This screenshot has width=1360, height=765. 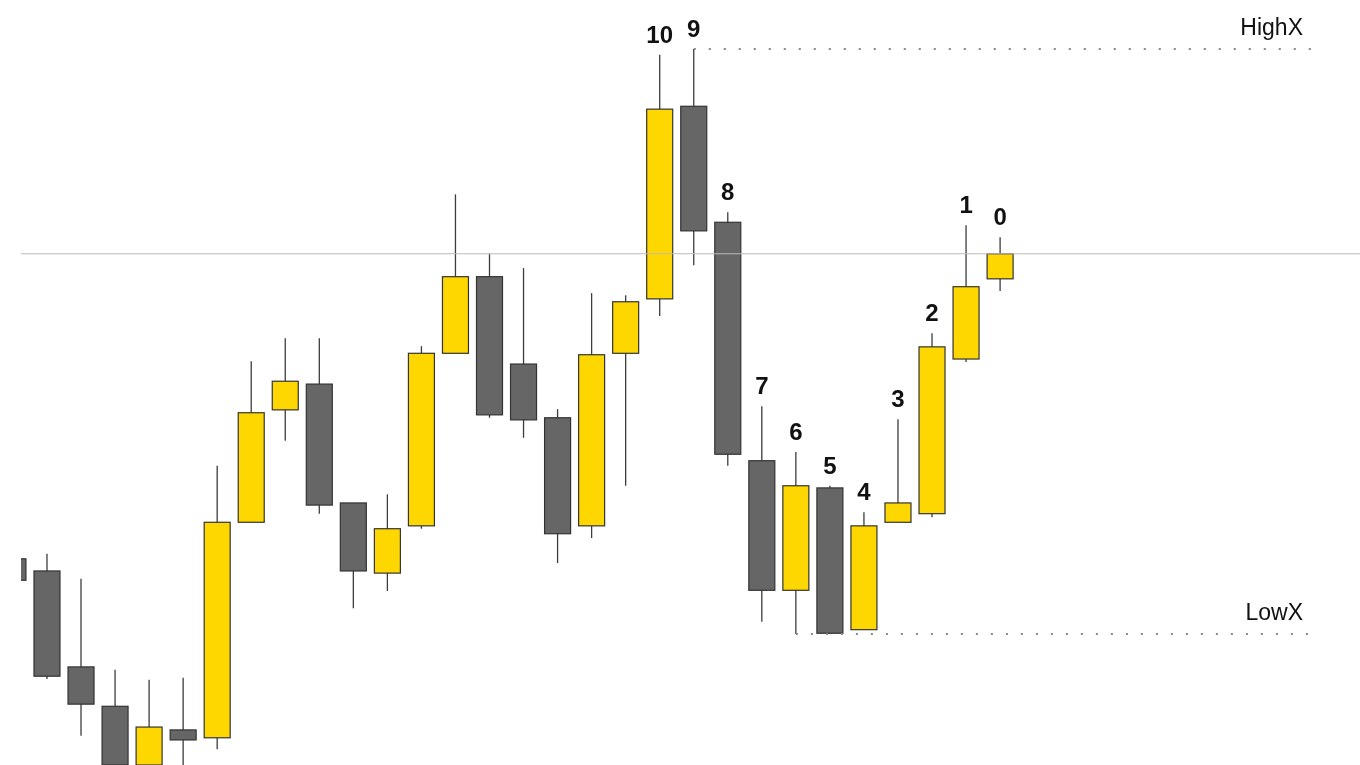 I want to click on text: 9, so click(x=694, y=28).